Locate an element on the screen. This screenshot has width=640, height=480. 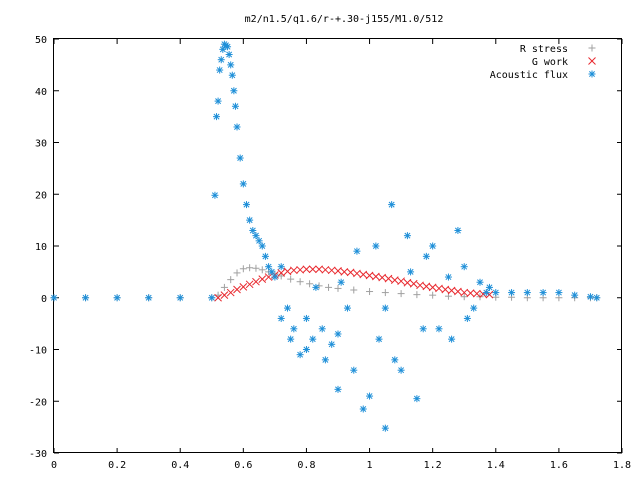
x-tick-label: 1 is located at coordinates (370, 465).